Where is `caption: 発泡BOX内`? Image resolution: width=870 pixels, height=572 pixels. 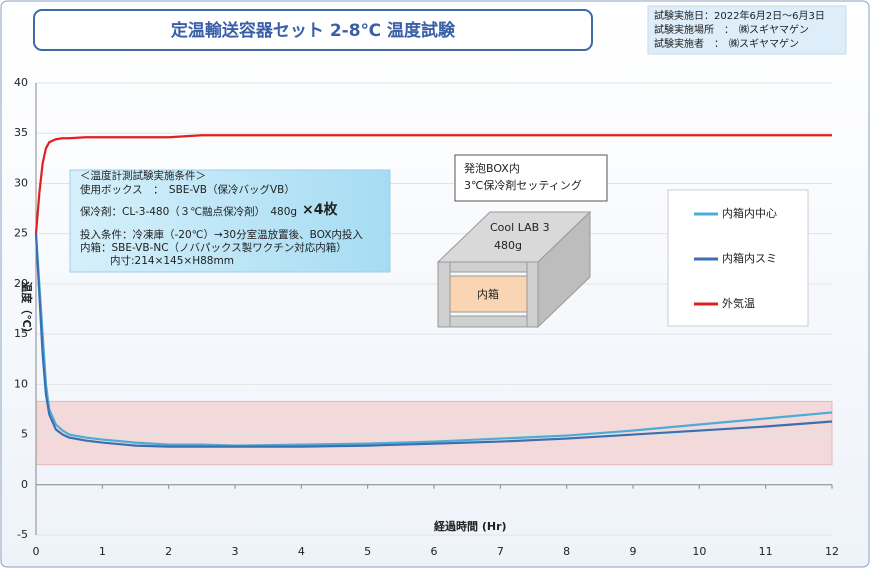 caption: 発泡BOX内 is located at coordinates (492, 168).